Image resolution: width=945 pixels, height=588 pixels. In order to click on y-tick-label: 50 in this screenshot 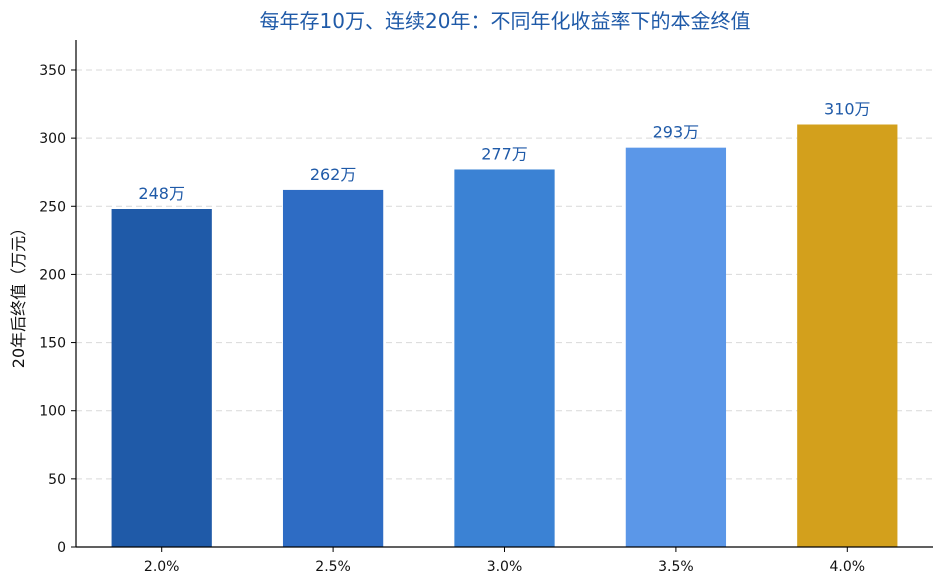, I will do `click(57, 480)`.